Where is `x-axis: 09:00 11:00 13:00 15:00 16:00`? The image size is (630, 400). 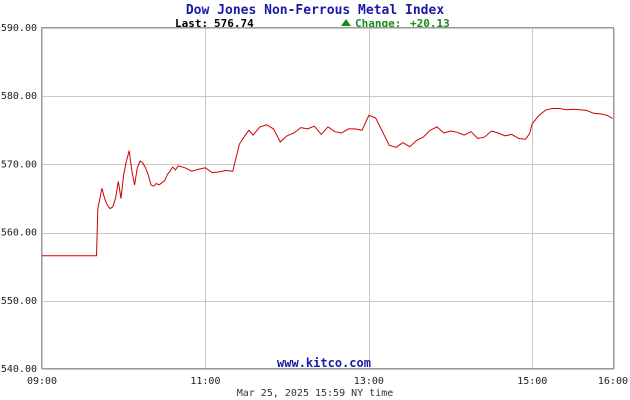 x-axis: 09:00 11:00 13:00 15:00 16:00 is located at coordinates (327, 381).